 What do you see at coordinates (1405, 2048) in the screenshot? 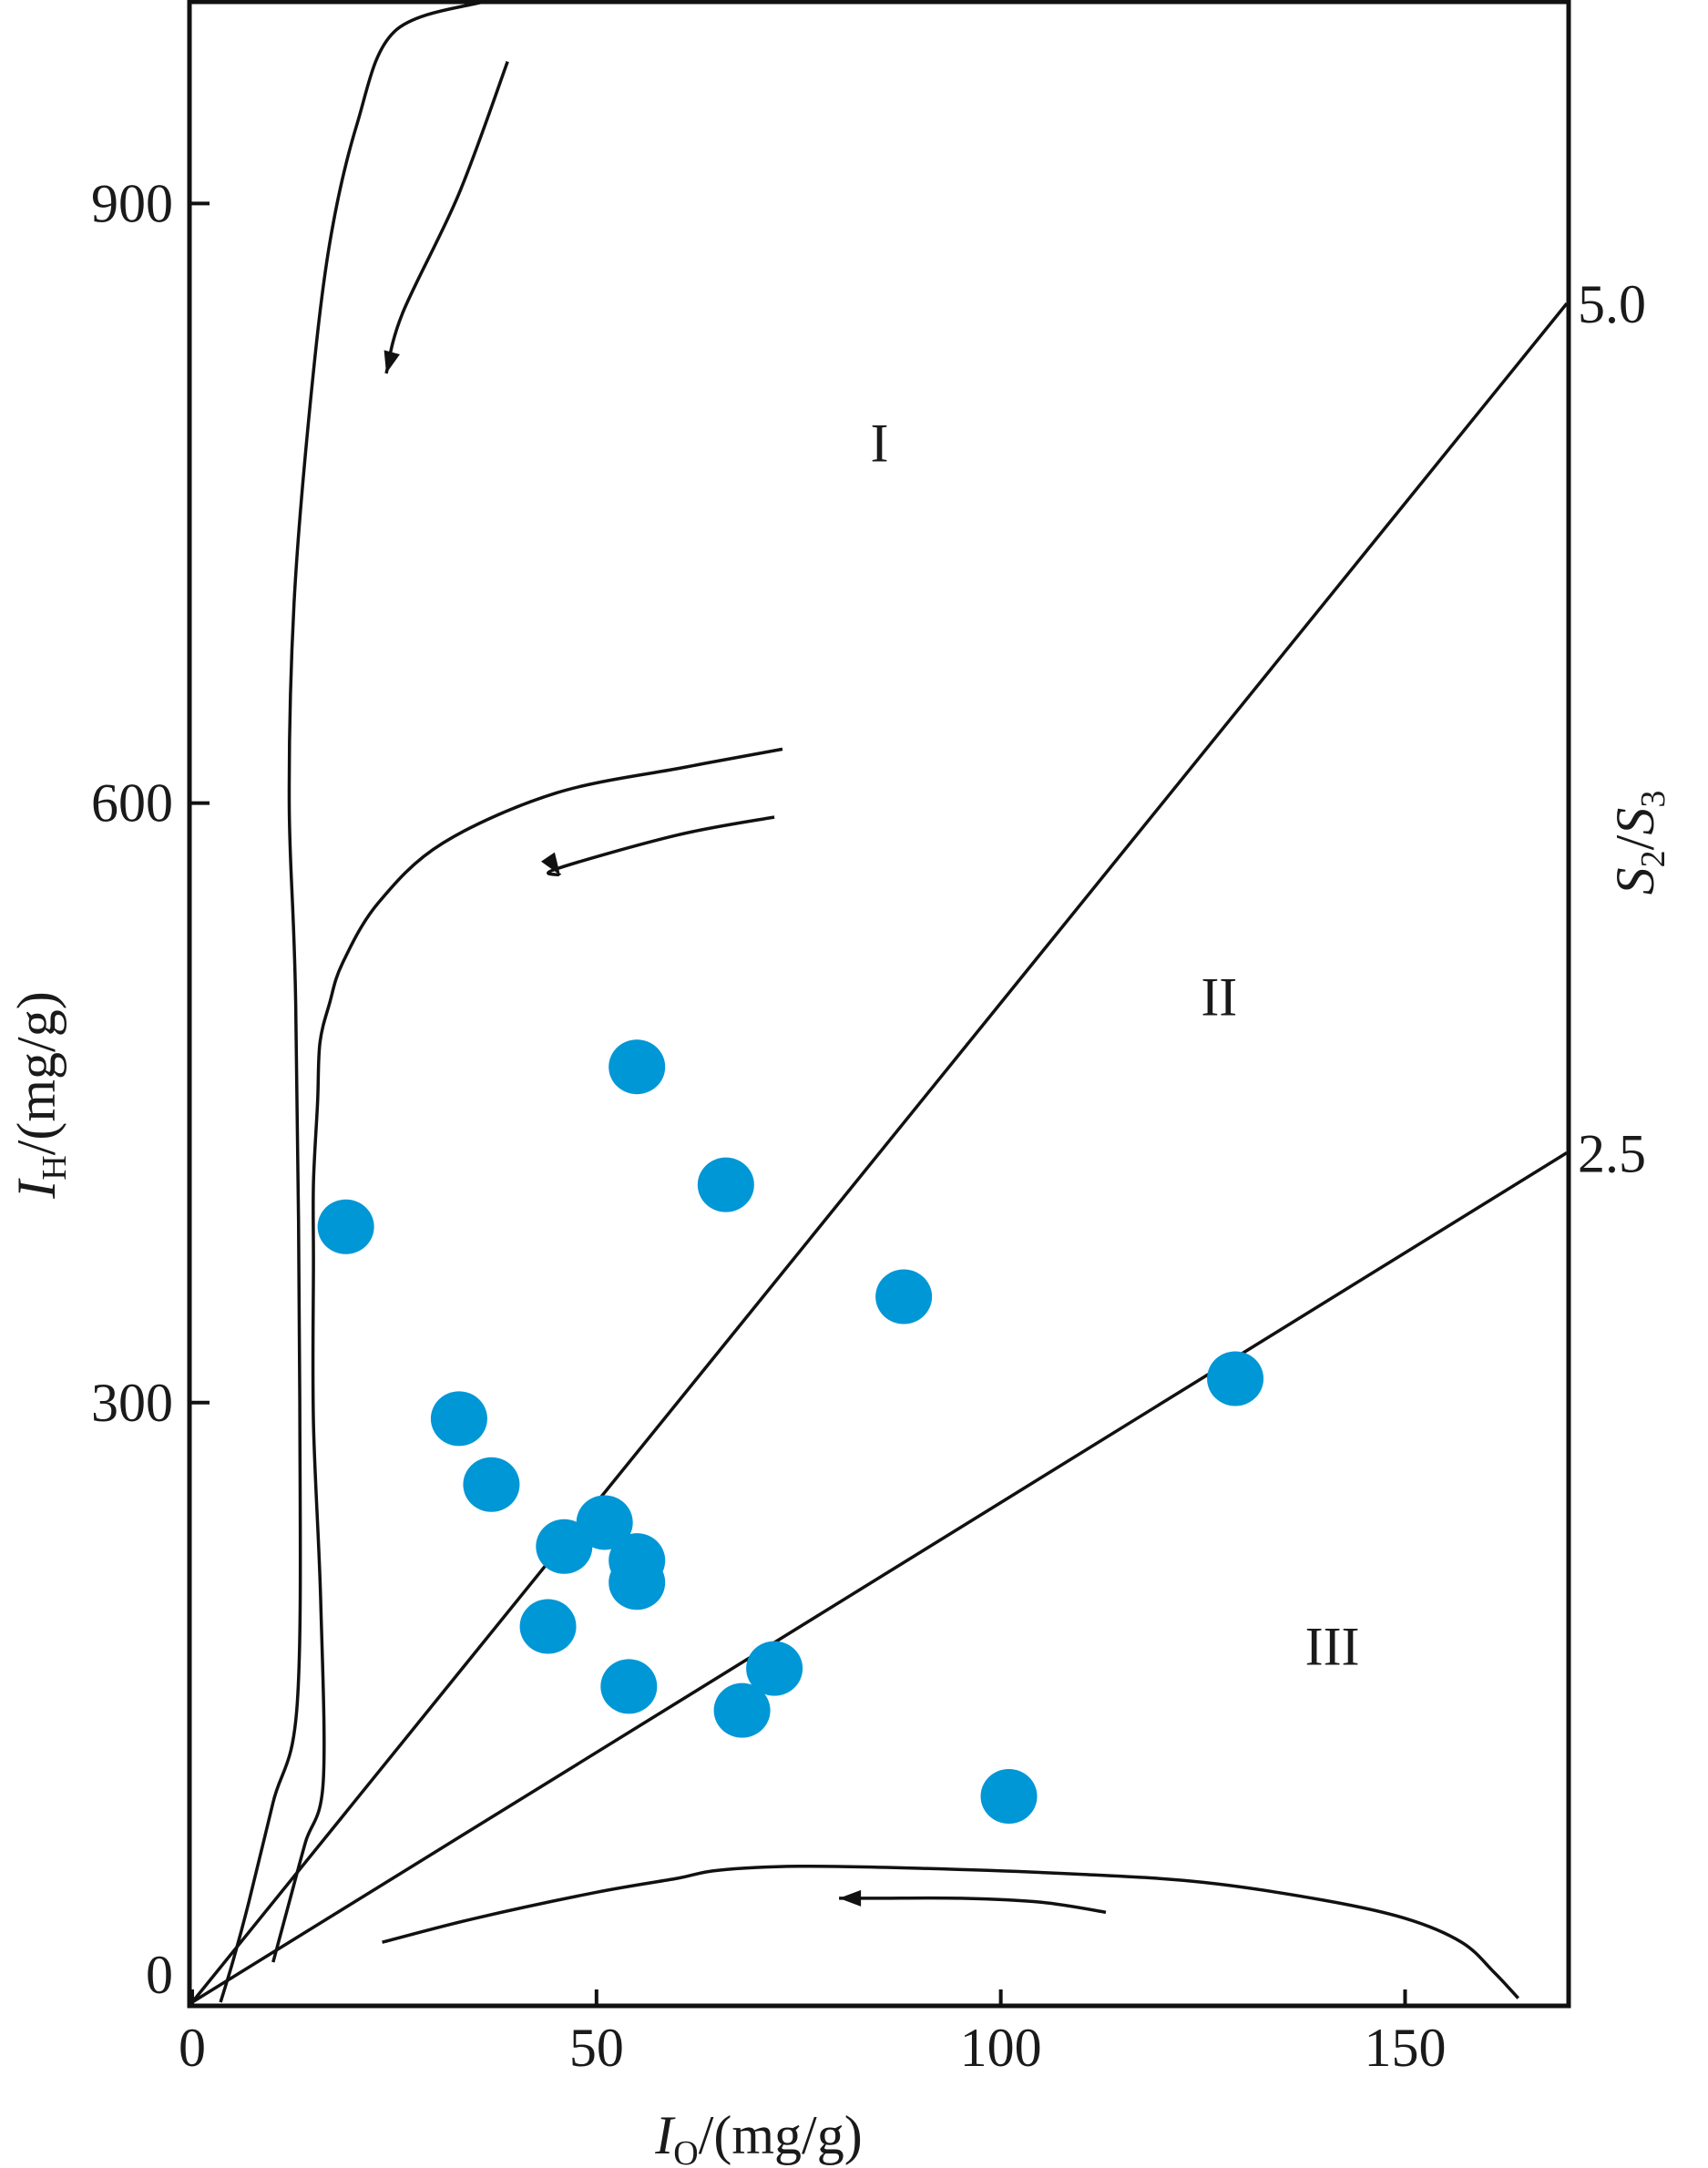
I see `x-tick-label-4: 150` at bounding box center [1405, 2048].